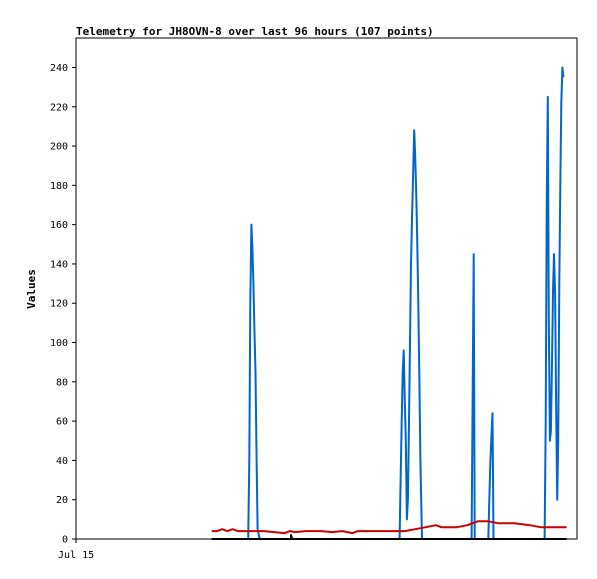 The image size is (597, 579). What do you see at coordinates (59, 343) in the screenshot?
I see `y-tick-label: 100` at bounding box center [59, 343].